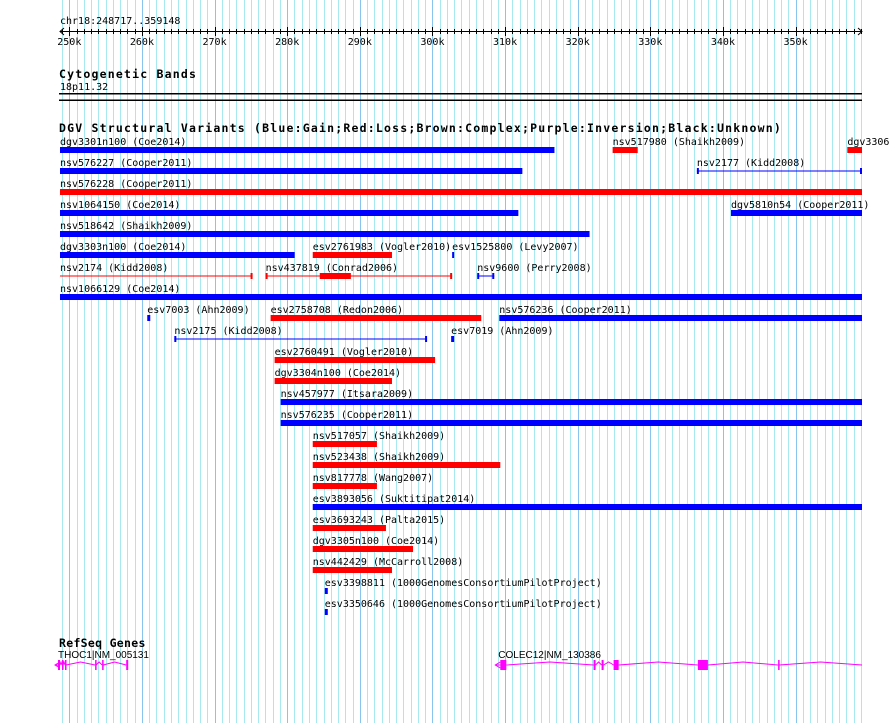  I want to click on structural-variant-feature: esv2758708 (Redon2006), so click(376, 313).